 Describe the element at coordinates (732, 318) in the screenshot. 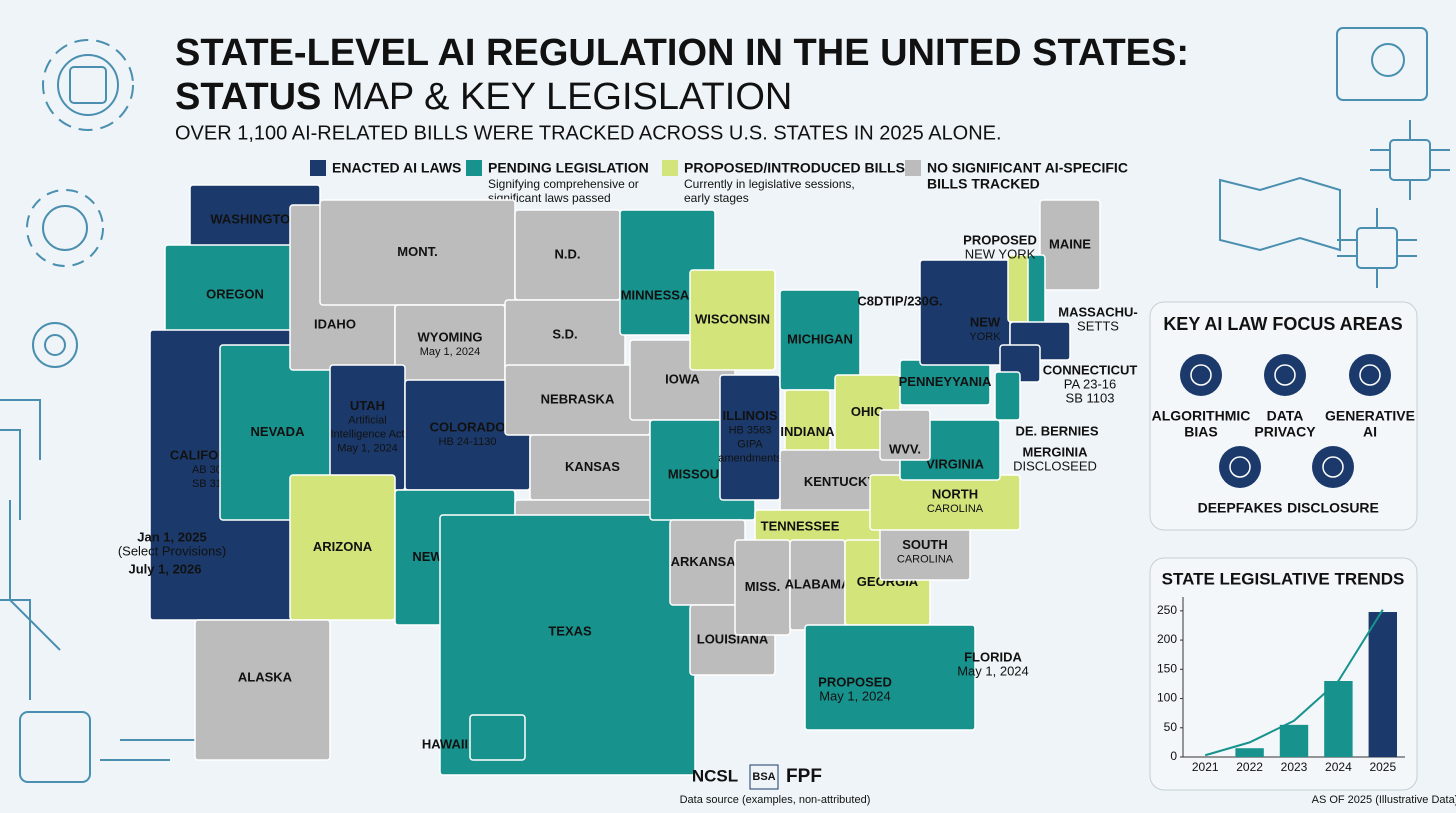

I see `state-label: WISCONSIN` at that location.